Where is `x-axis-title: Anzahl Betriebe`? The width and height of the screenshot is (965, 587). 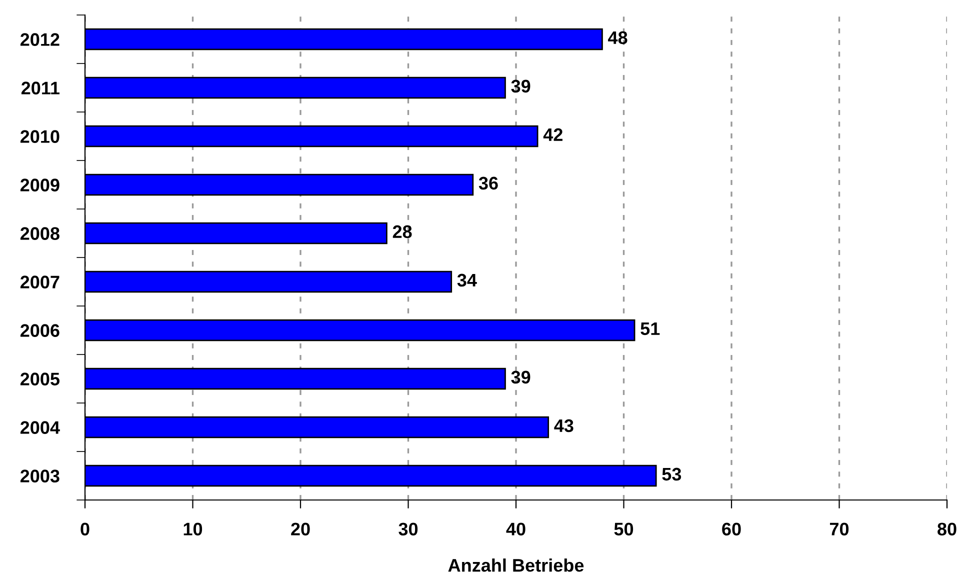
x-axis-title: Anzahl Betriebe is located at coordinates (516, 565).